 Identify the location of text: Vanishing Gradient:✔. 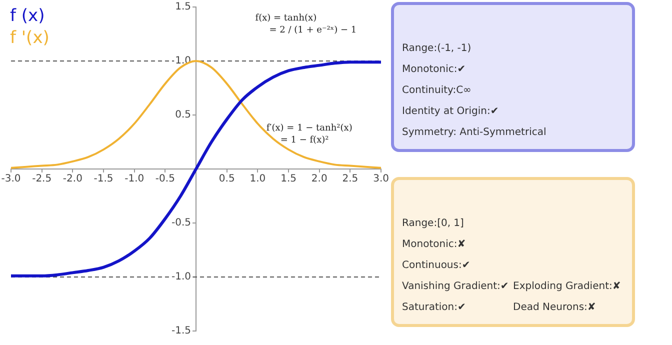
(456, 287).